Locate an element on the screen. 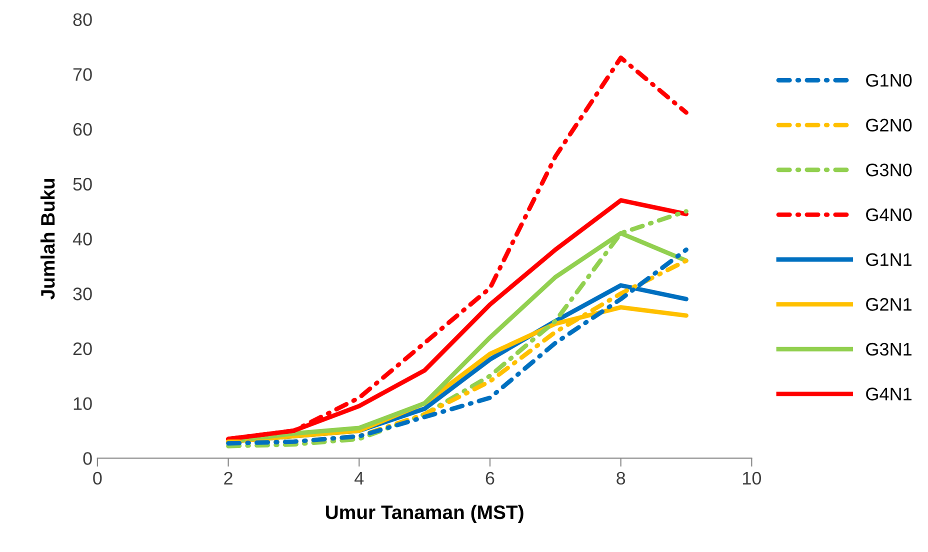 The width and height of the screenshot is (928, 552). x-tick-label: 4 is located at coordinates (359, 478).